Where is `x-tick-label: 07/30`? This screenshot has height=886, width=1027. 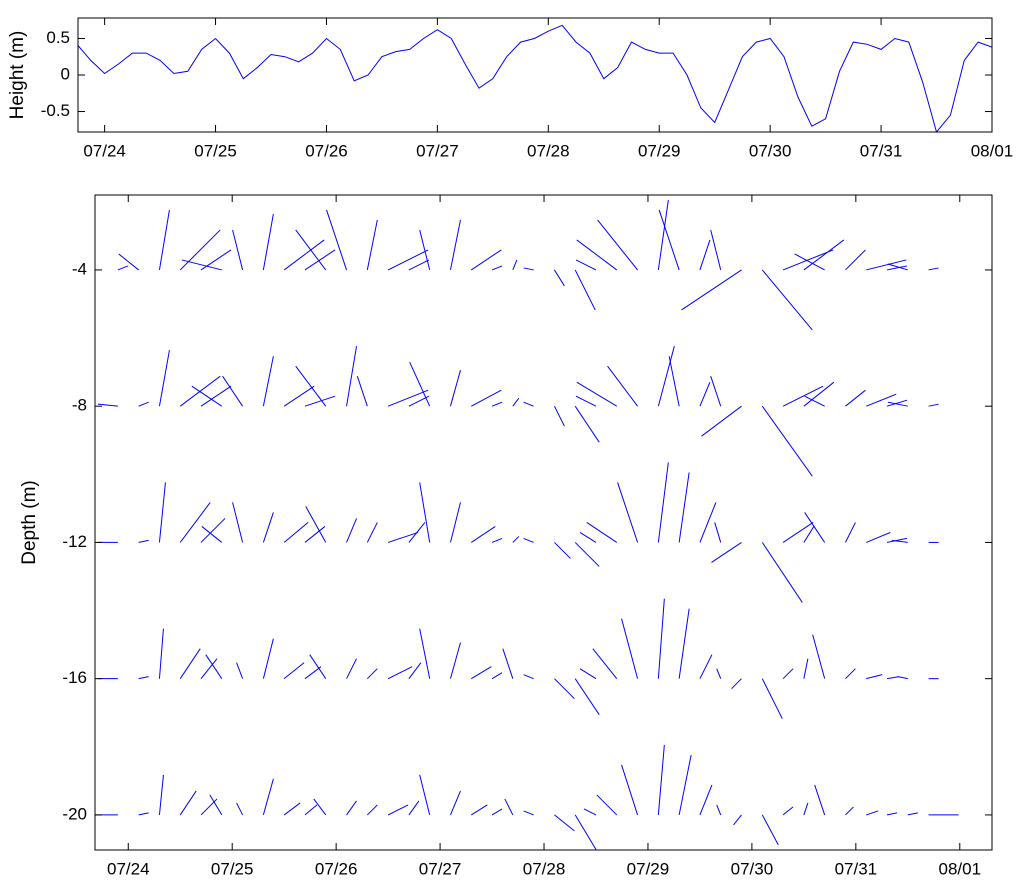
x-tick-label: 07/30 is located at coordinates (752, 868).